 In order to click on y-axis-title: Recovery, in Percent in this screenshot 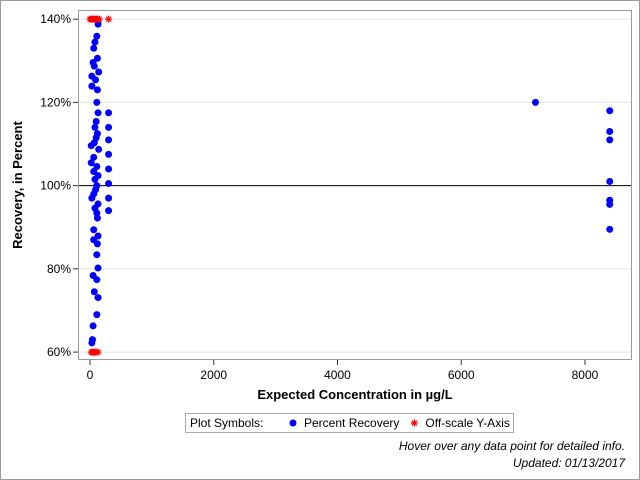, I will do `click(17, 185)`.